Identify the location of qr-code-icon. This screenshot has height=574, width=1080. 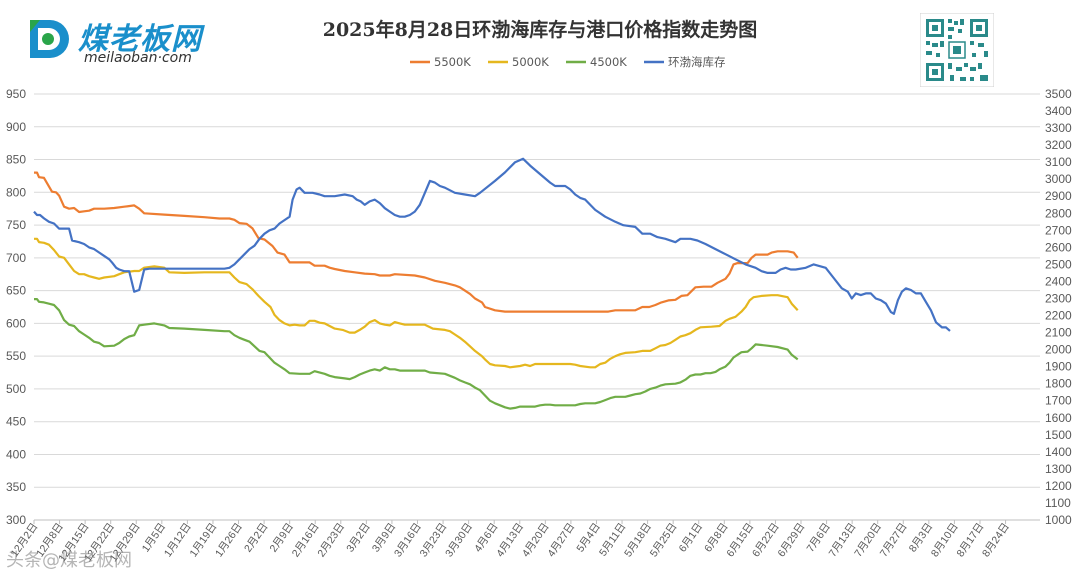
(957, 50).